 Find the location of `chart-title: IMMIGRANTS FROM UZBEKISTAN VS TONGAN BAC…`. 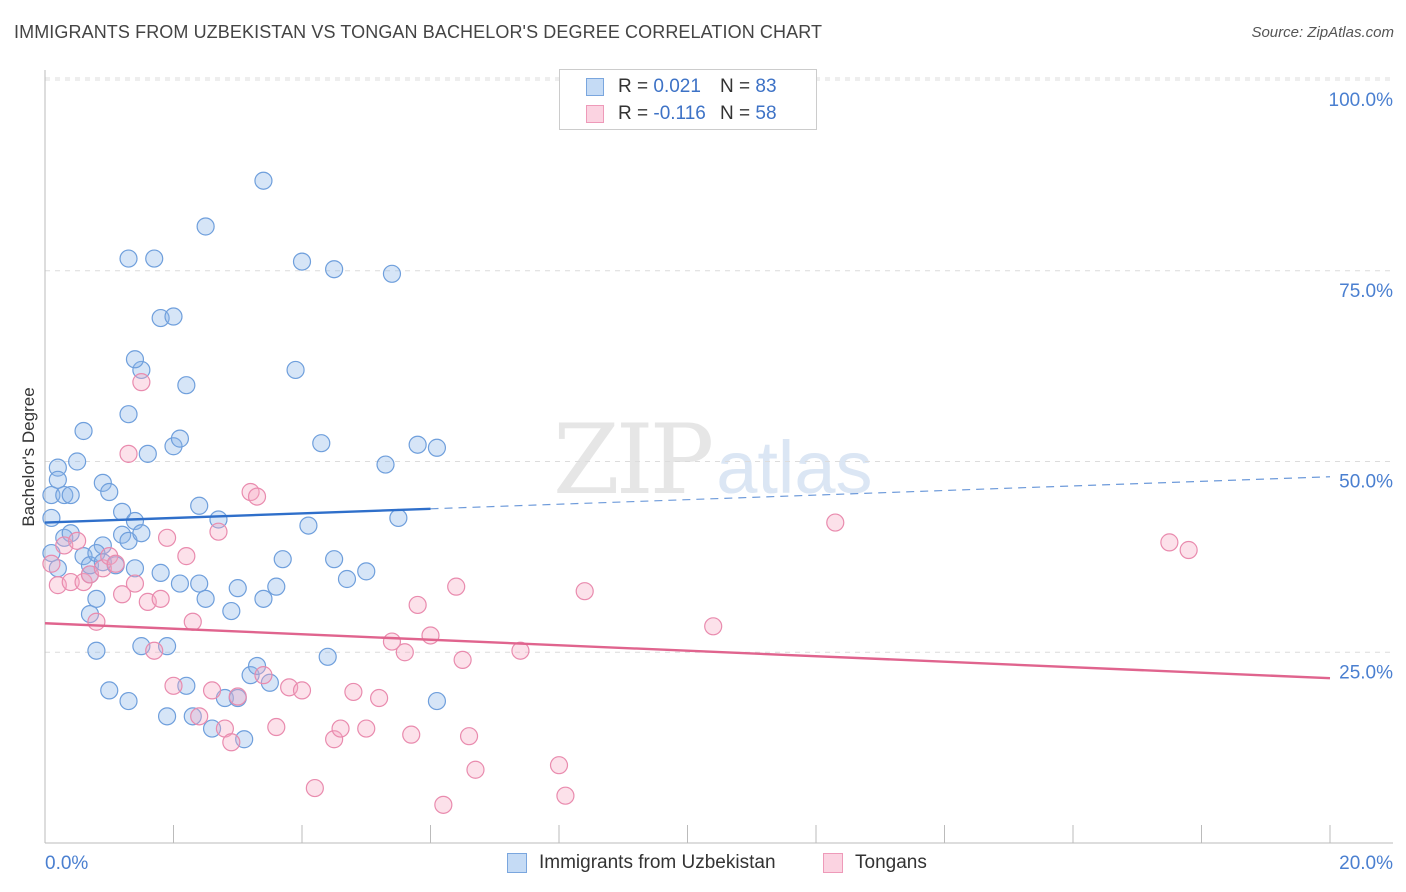

chart-title: IMMIGRANTS FROM UZBEKISTAN VS TONGAN BAC… is located at coordinates (418, 32).